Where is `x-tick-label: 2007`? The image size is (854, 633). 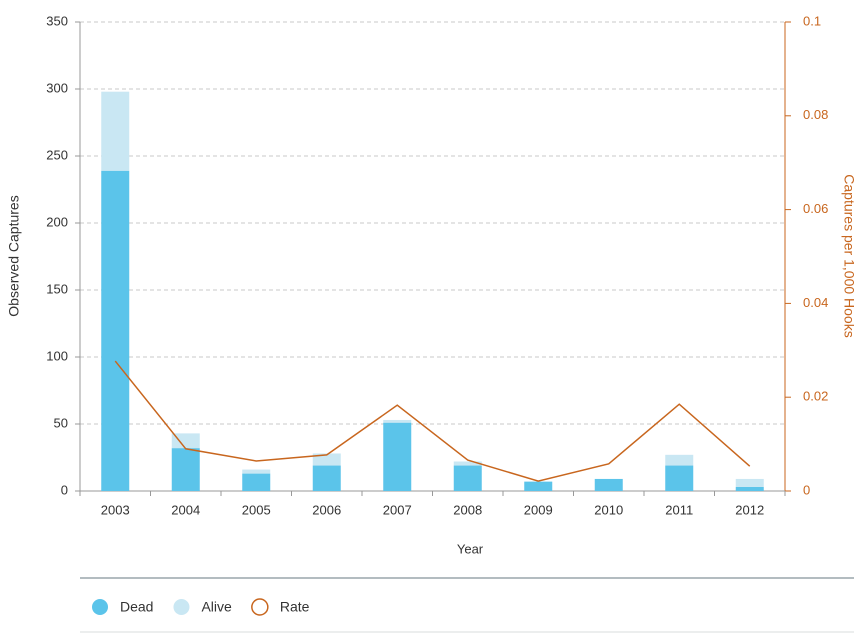
x-tick-label: 2007 is located at coordinates (397, 509).